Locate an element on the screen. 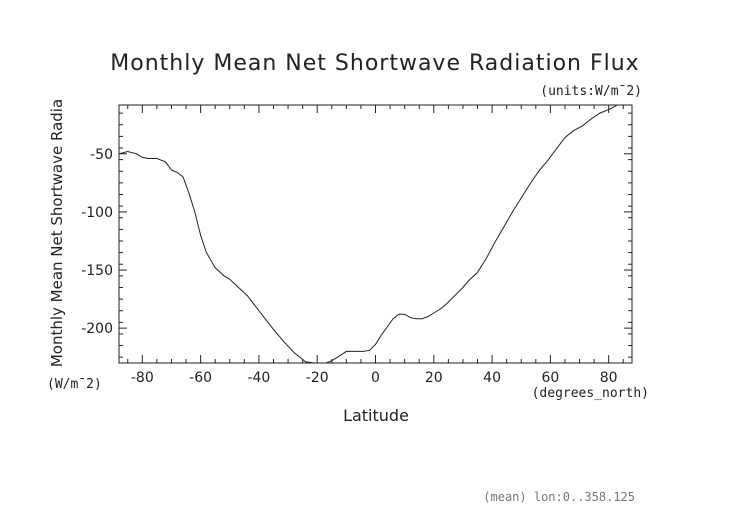  x-axis-label: Latitude is located at coordinates (376, 415).